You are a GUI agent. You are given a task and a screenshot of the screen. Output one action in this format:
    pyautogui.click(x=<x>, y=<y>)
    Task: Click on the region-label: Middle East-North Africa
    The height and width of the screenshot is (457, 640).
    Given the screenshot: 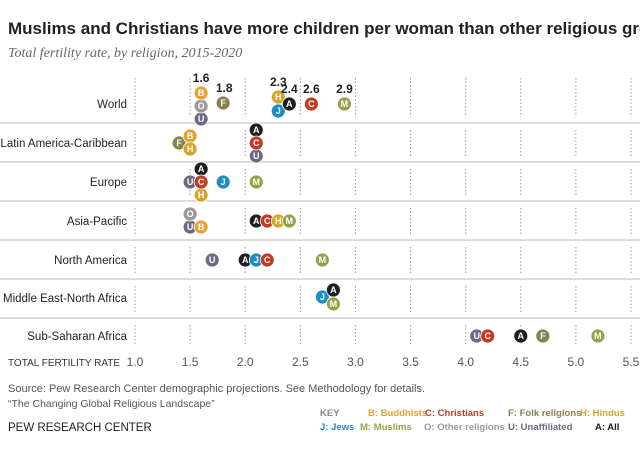 What is the action you would take?
    pyautogui.click(x=65, y=299)
    